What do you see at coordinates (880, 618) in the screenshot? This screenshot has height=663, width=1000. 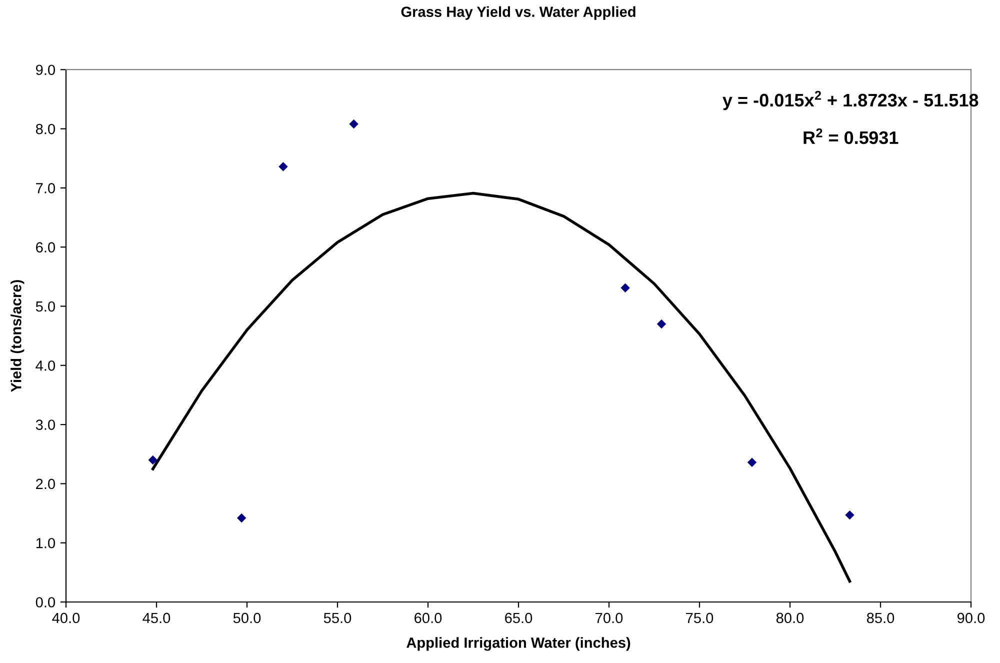 I see `x-tick-label: 85.0` at bounding box center [880, 618].